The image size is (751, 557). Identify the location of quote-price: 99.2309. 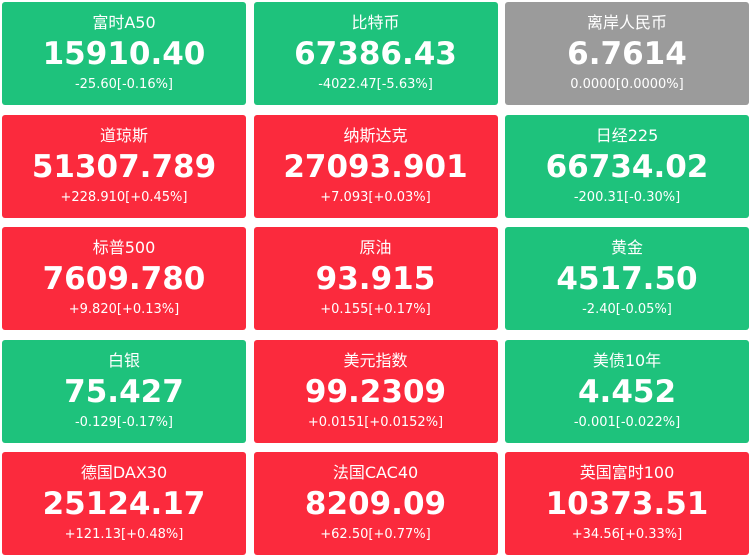
(375, 391).